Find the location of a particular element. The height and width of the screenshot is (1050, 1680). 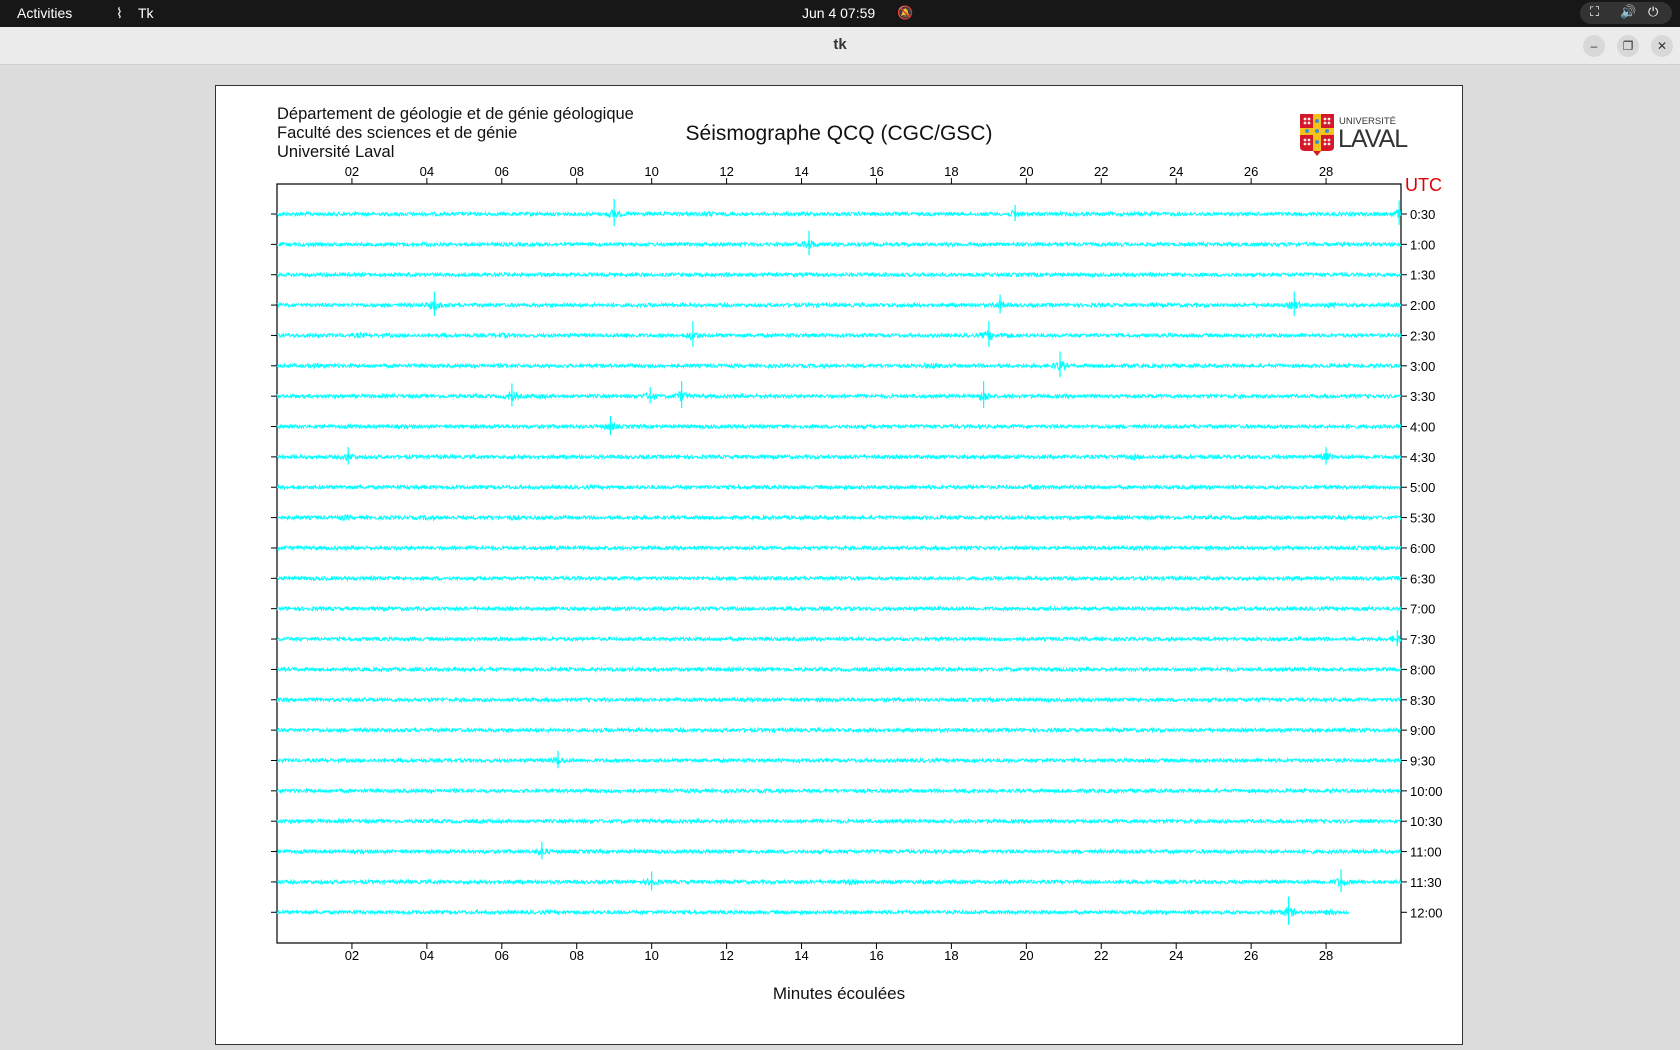

x-tick-label-top: 16 is located at coordinates (876, 171).